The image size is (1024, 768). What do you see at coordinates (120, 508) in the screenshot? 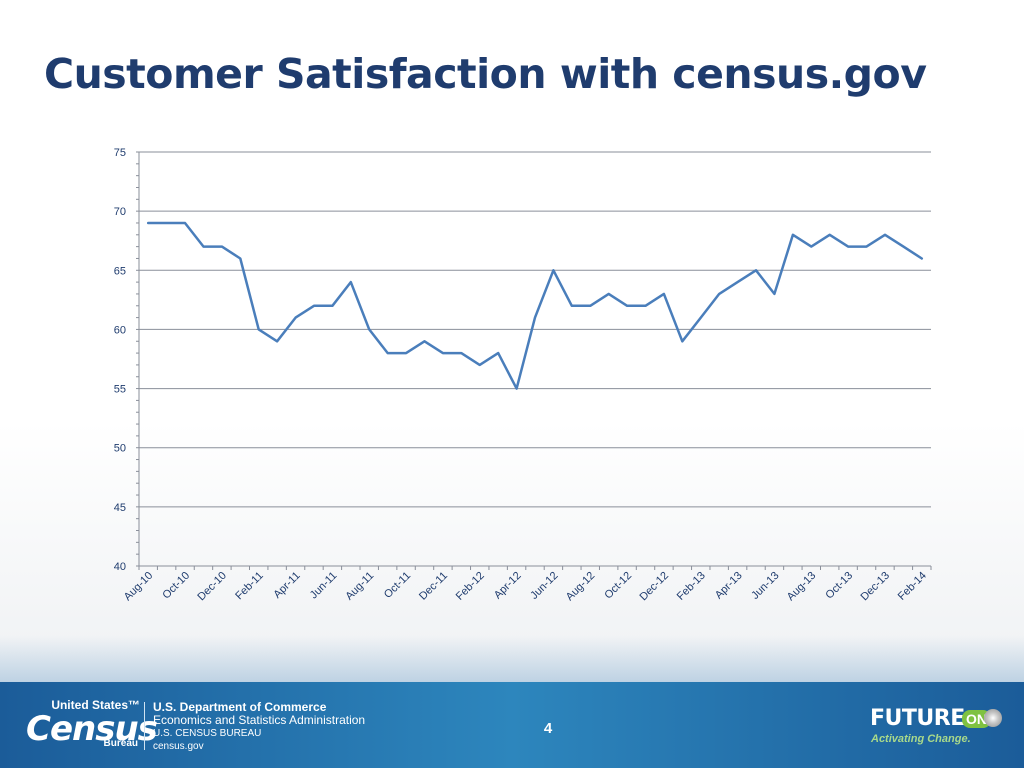
I see `y-tick-label: 45` at bounding box center [120, 508].